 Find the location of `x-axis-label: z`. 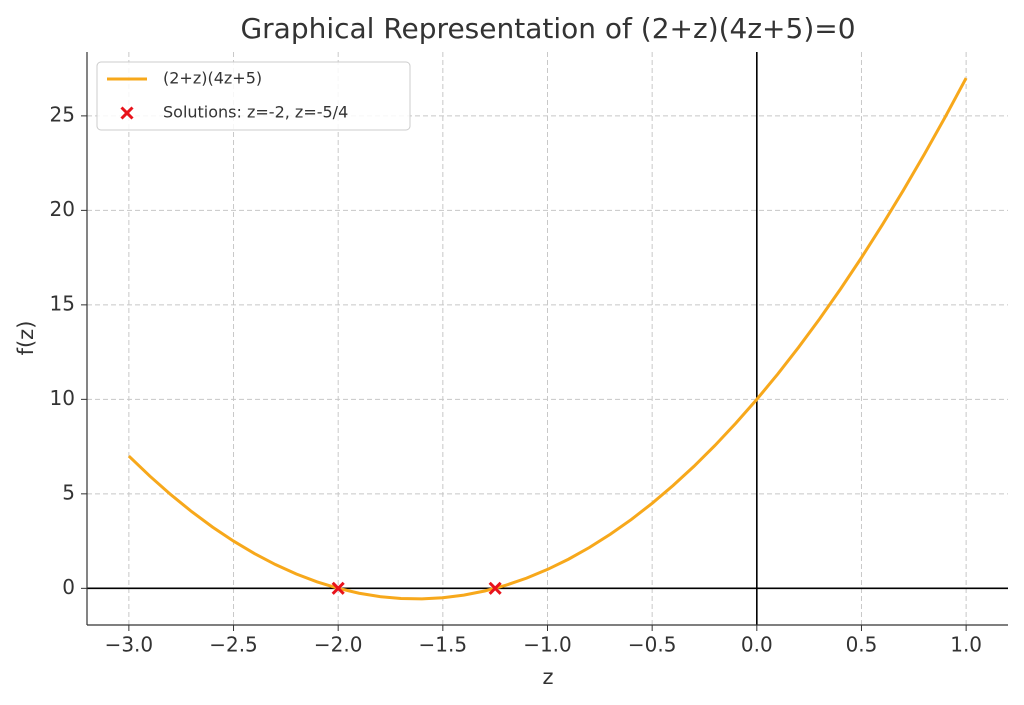

x-axis-label: z is located at coordinates (547, 677).